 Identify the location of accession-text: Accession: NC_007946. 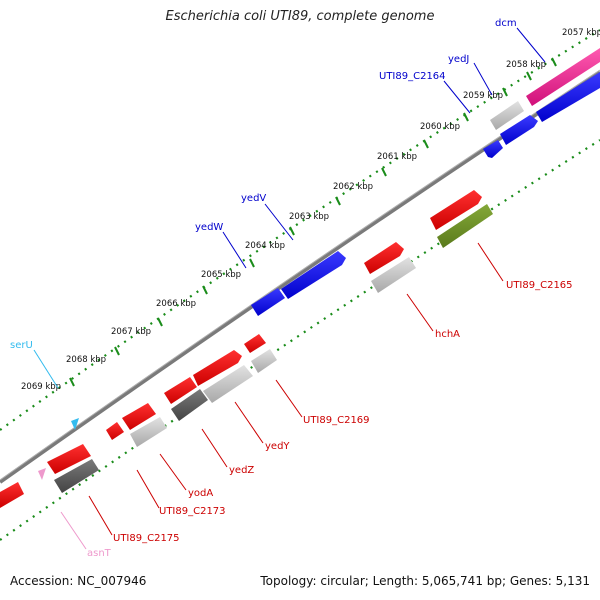
(78, 581).